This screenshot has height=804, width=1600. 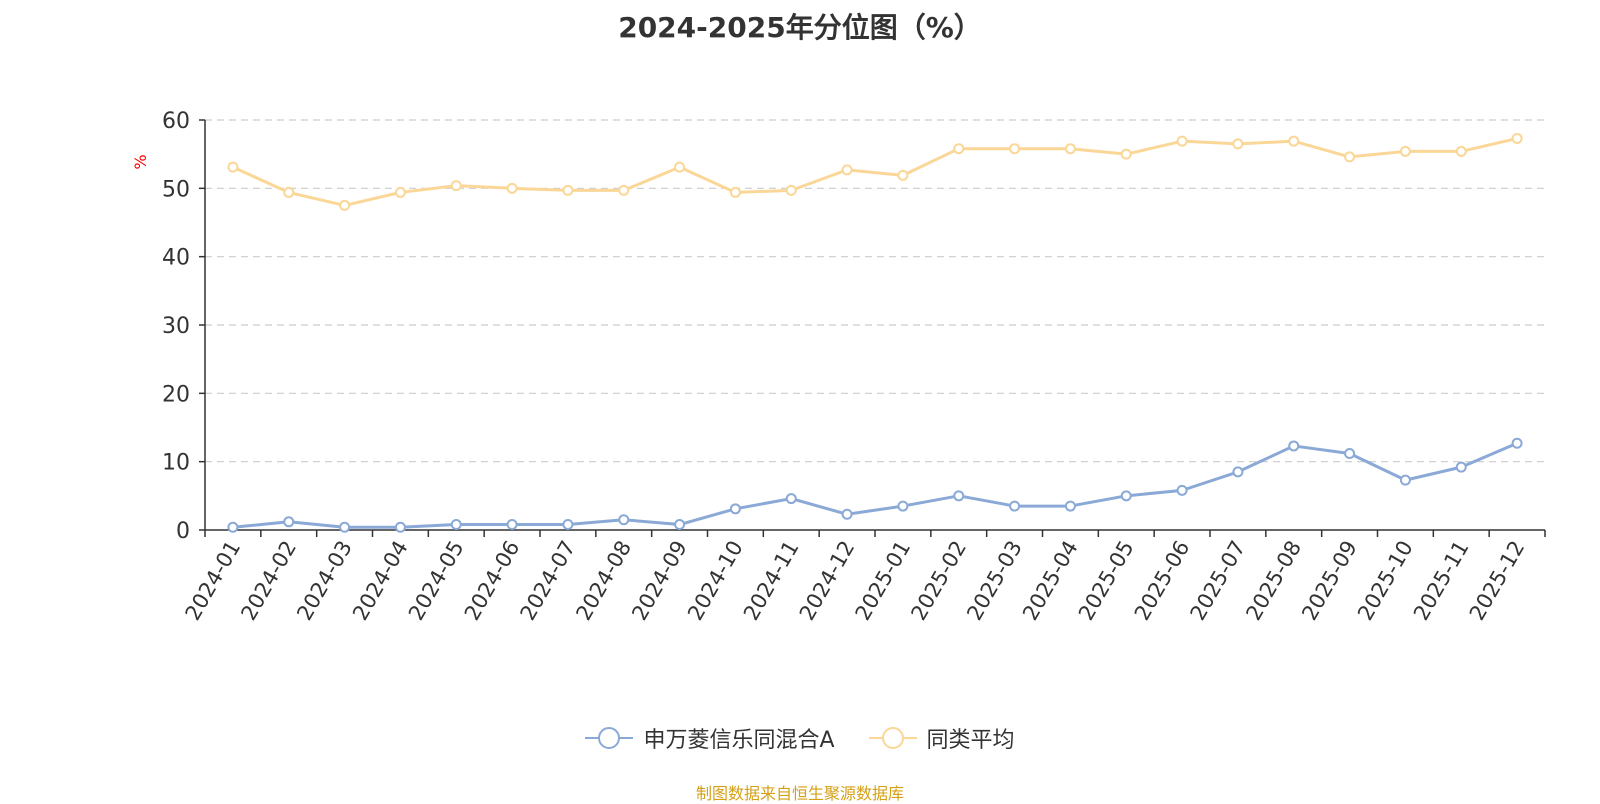 I want to click on x-tick-label: 2025-11, so click(x=1441, y=581).